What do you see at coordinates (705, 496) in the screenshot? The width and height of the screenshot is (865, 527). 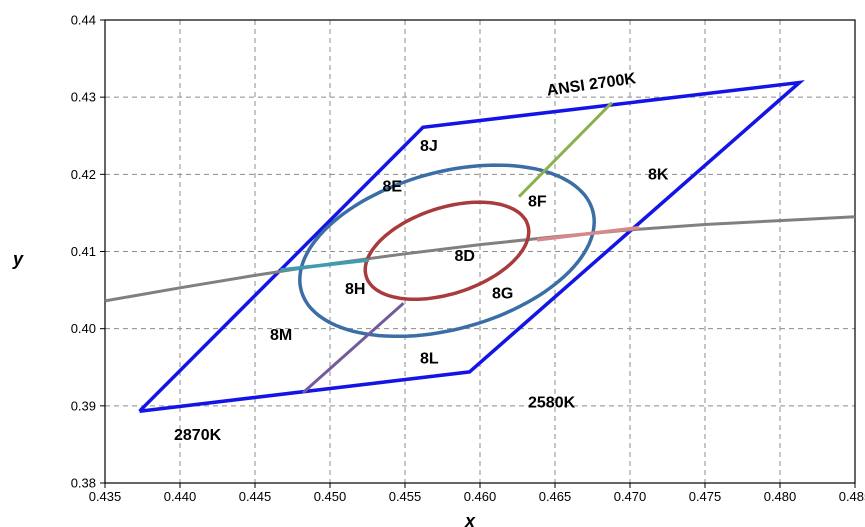 I see `x-tick-label: 0.475` at bounding box center [705, 496].